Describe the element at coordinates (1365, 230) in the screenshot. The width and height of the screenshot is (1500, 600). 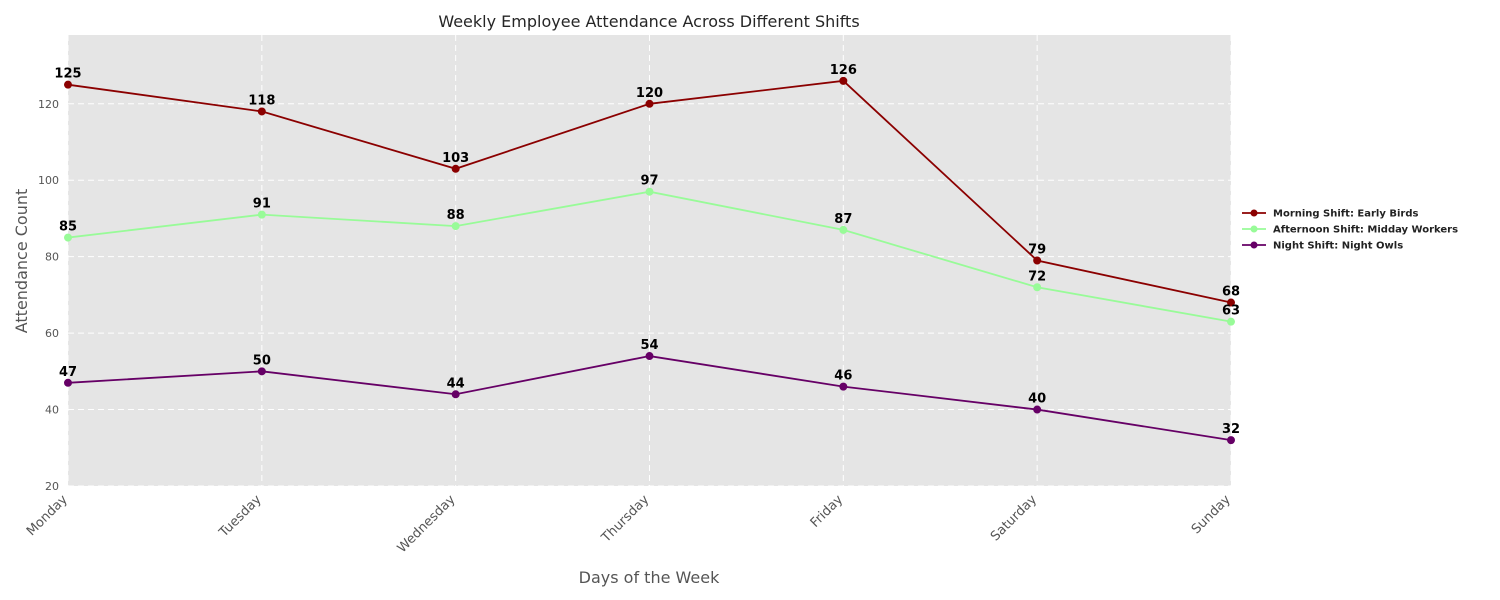
I see `legend-label: Afternoon Shift: Midday Workers` at that location.